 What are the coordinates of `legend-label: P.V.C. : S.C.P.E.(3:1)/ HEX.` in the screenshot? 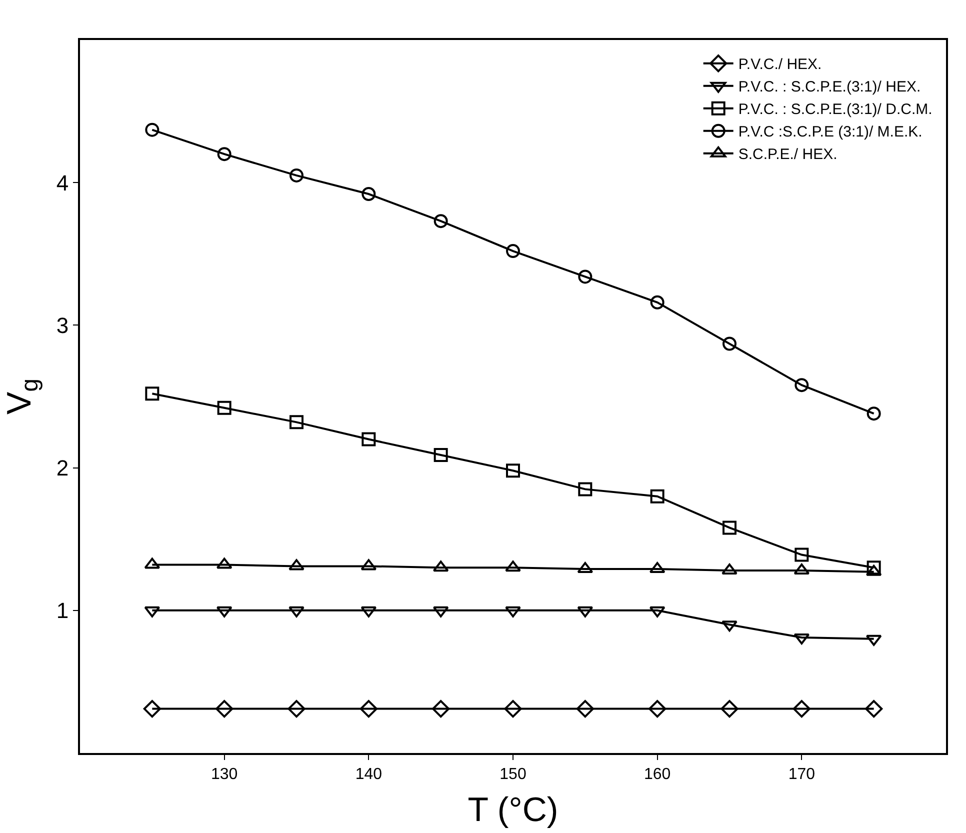 It's located at (829, 87).